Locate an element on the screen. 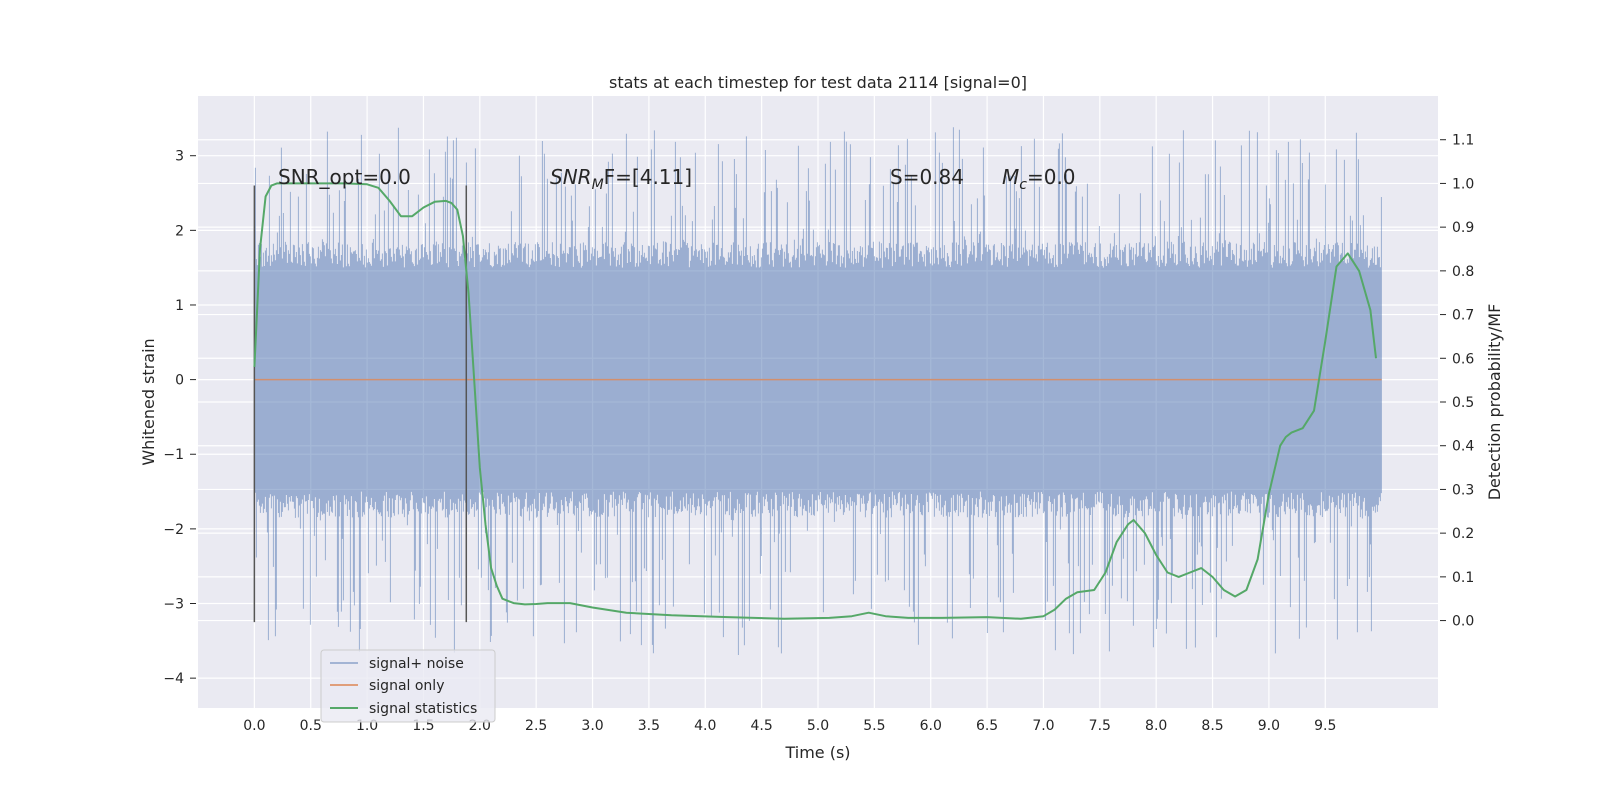  y2-tick-label: 0.0 is located at coordinates (1463, 622).